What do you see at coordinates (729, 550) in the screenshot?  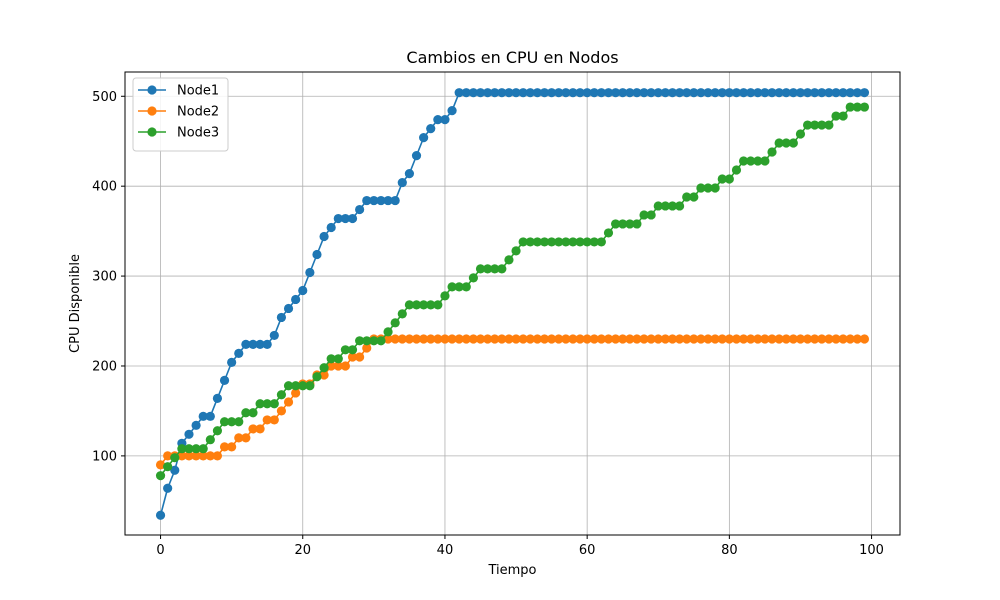 I see `x-tick-label: 80` at bounding box center [729, 550].